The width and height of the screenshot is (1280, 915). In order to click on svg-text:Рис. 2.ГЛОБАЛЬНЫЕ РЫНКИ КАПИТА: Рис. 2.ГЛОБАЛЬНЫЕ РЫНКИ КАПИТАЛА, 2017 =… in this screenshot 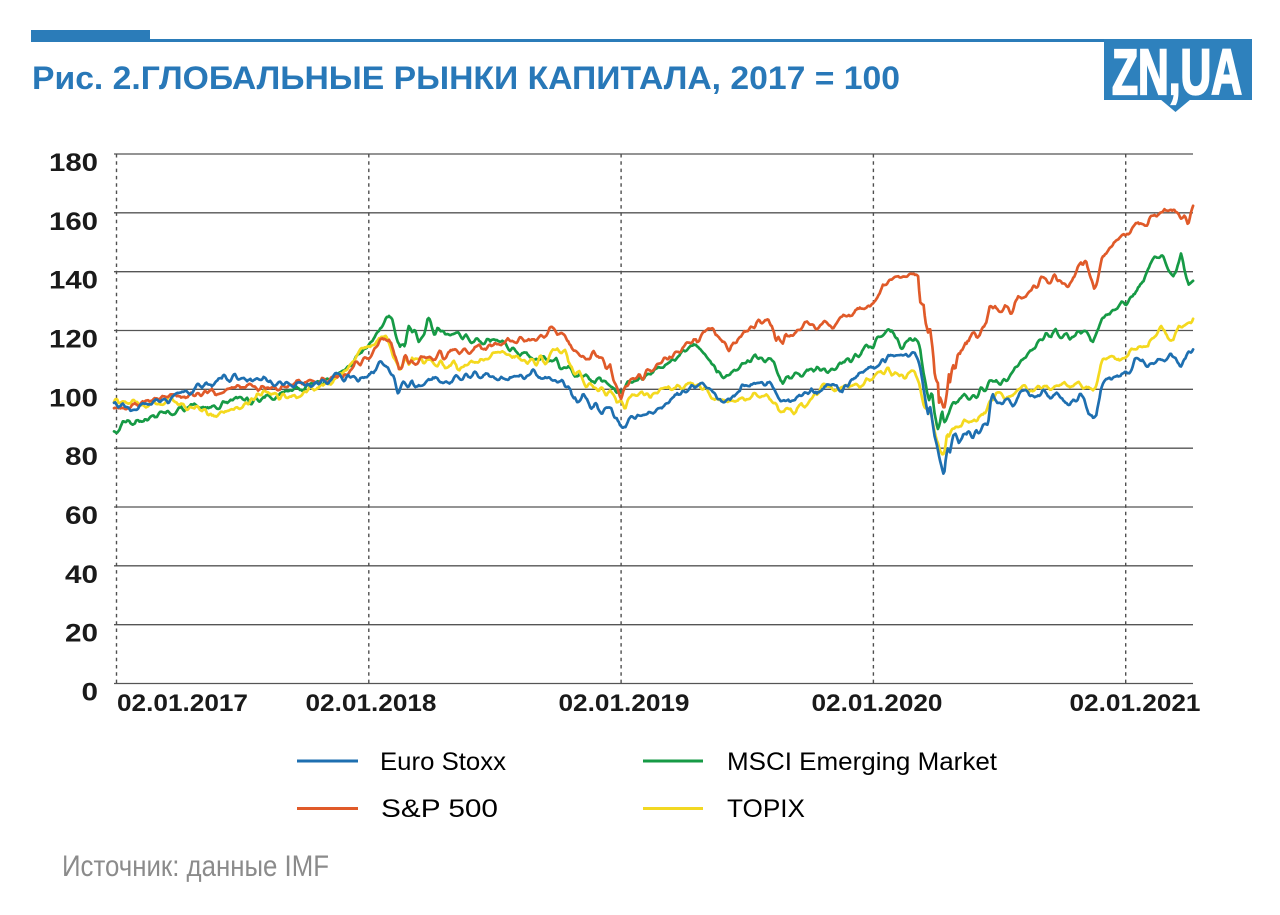, I will do `click(466, 78)`.